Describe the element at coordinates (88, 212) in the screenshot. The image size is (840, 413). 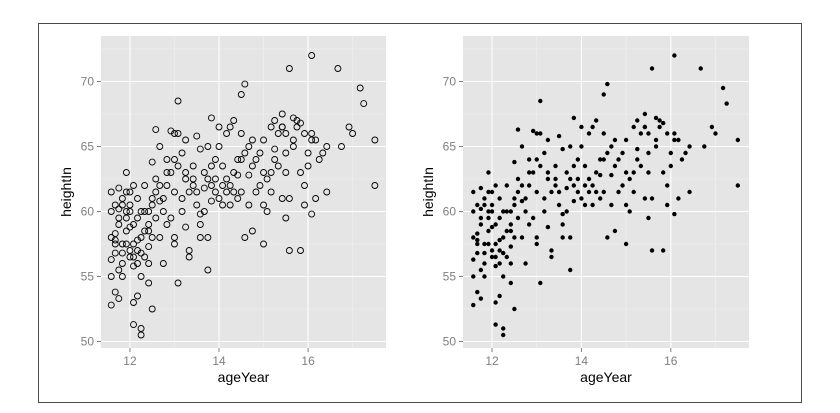
I see `y-tick-label: 60` at that location.